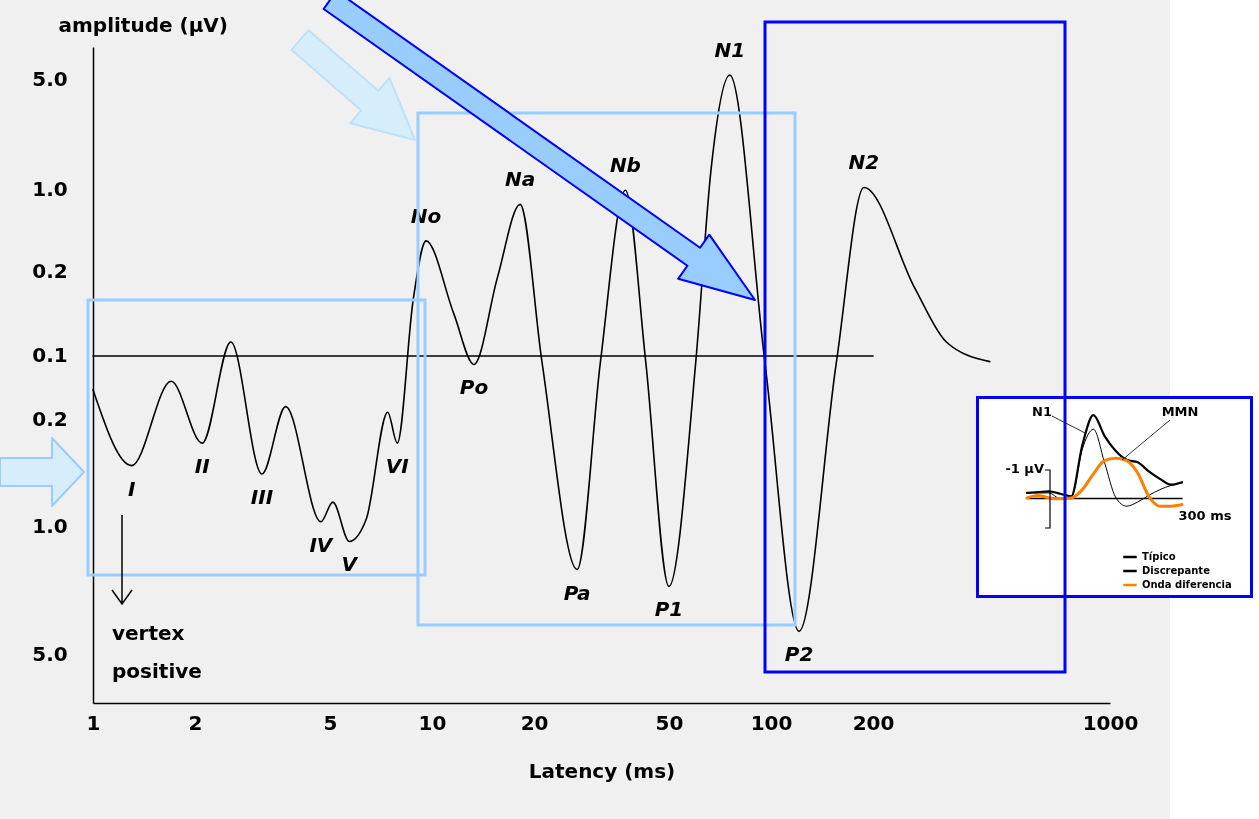 The width and height of the screenshot is (1259, 819). What do you see at coordinates (520, 179) in the screenshot?
I see `annotation: Na` at bounding box center [520, 179].